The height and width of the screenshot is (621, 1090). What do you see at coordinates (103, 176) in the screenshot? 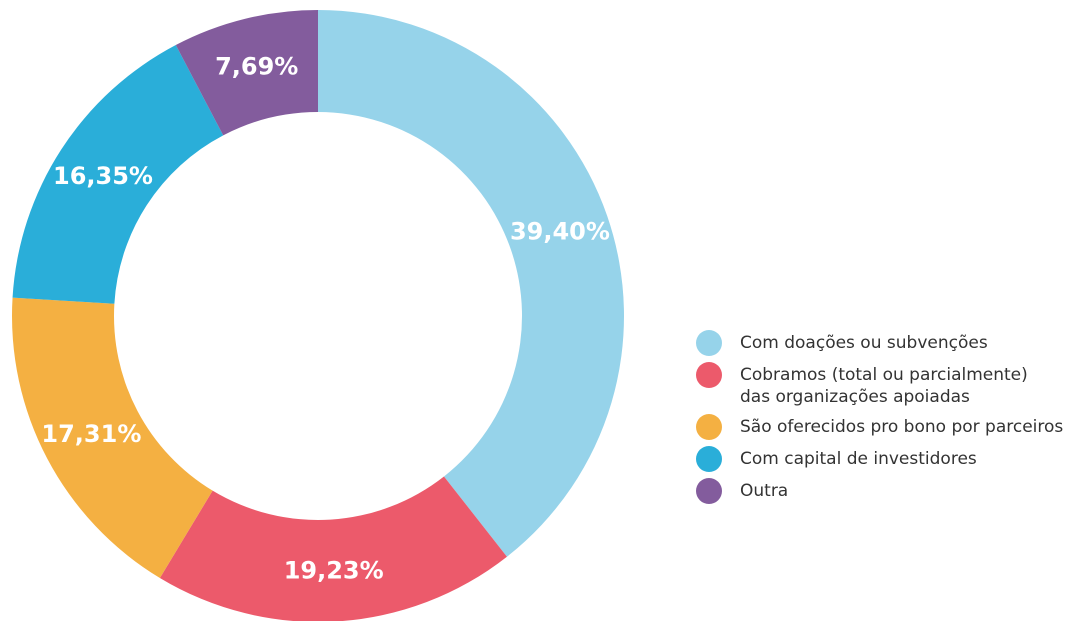
I see `value-label: 16,35%` at bounding box center [103, 176].